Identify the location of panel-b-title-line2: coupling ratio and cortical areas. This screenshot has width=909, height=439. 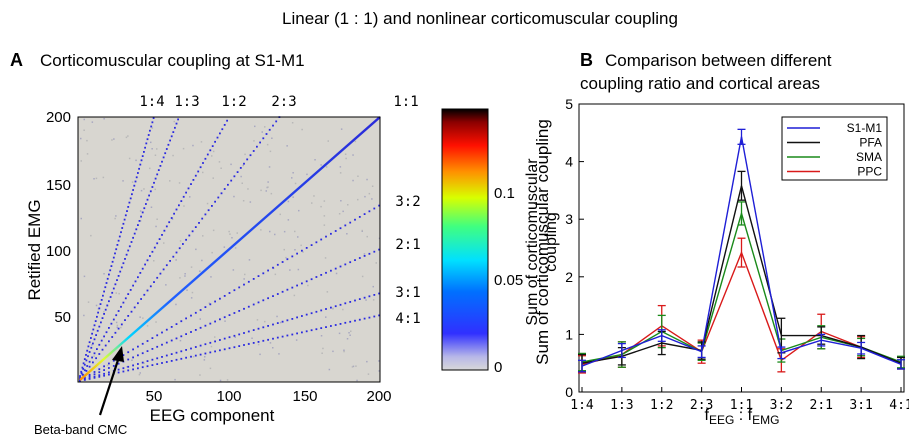
(700, 83).